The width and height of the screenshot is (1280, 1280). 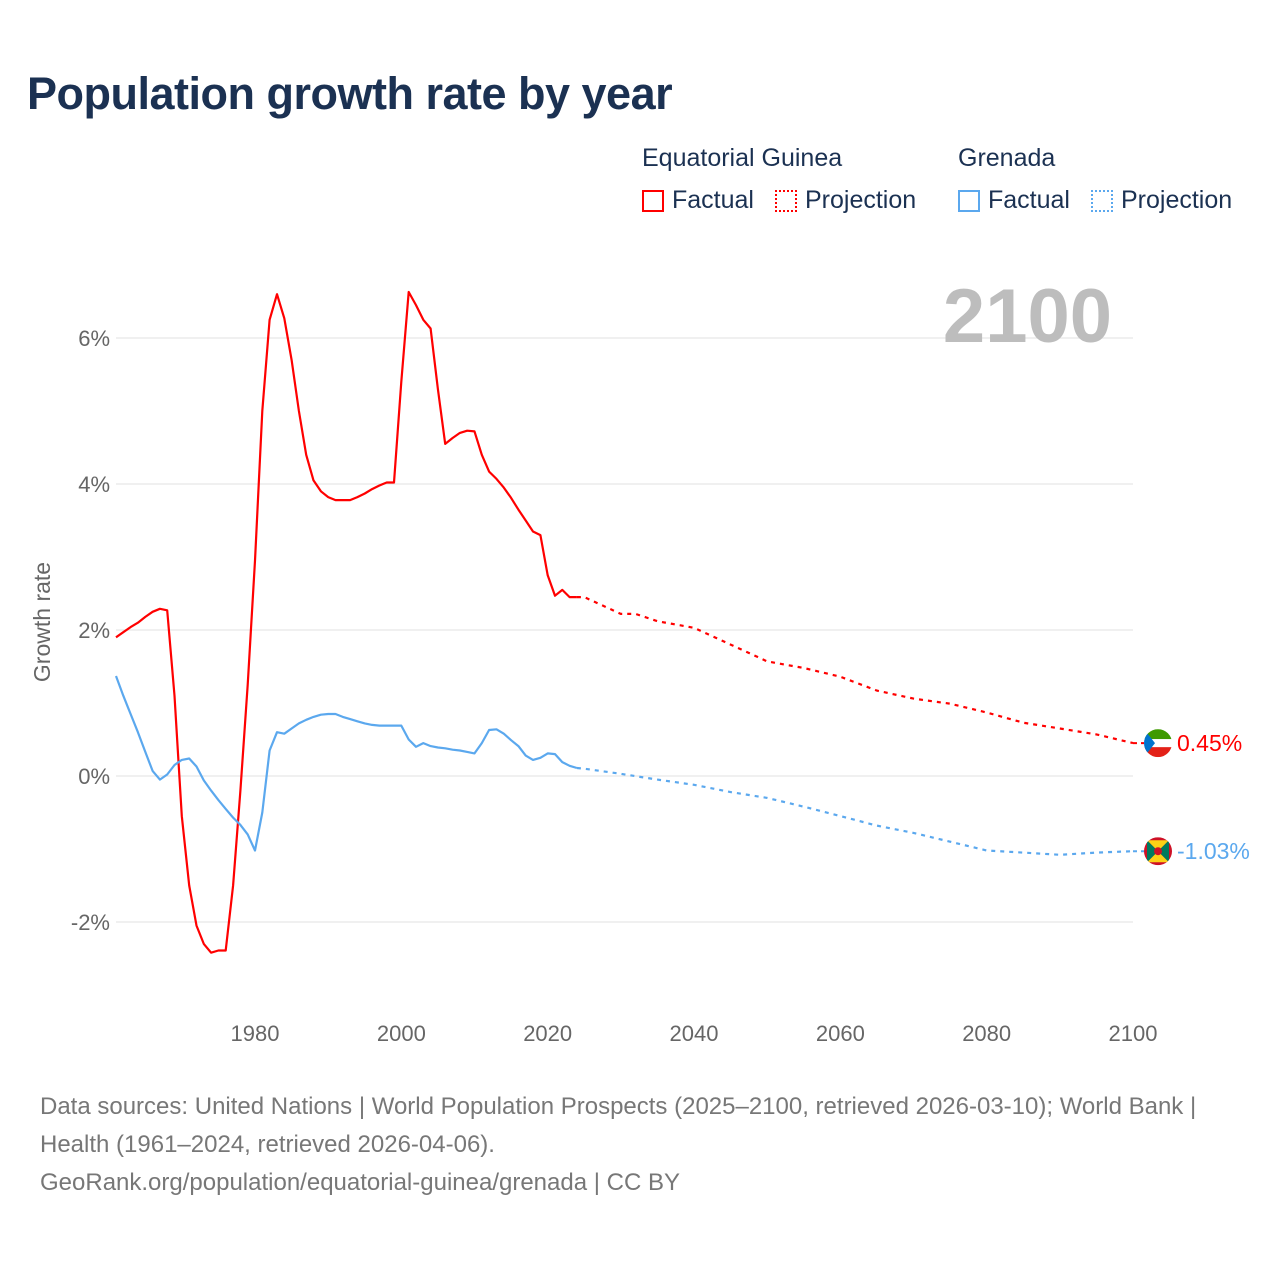 What do you see at coordinates (90, 922) in the screenshot?
I see `y-tick-label: -2%` at bounding box center [90, 922].